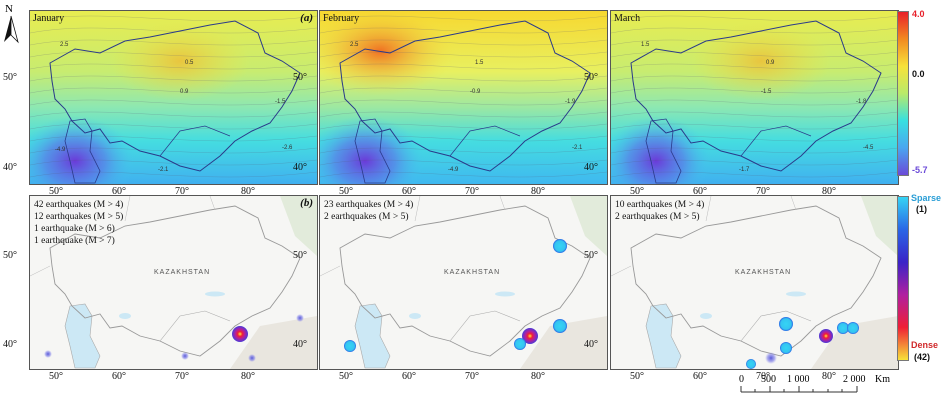  I want to click on earthquake-count-line: 12 earthquakes (M > 5), so click(79, 217).